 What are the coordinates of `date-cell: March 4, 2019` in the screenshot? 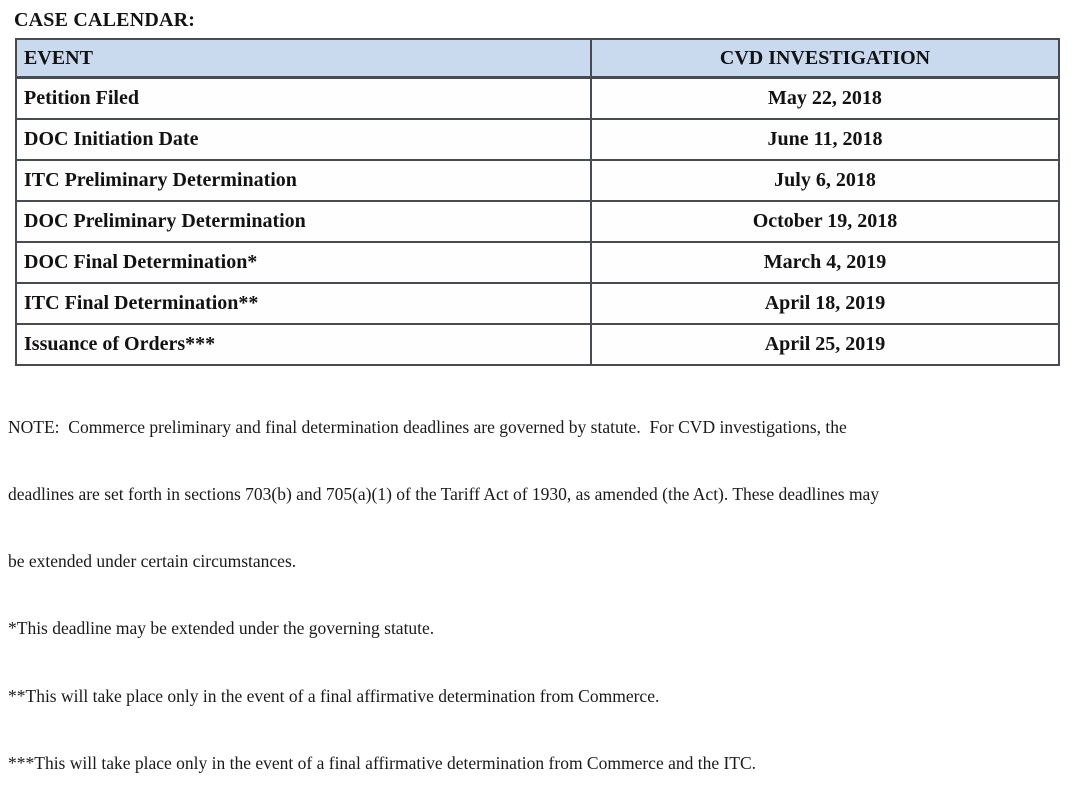 It's located at (825, 262).